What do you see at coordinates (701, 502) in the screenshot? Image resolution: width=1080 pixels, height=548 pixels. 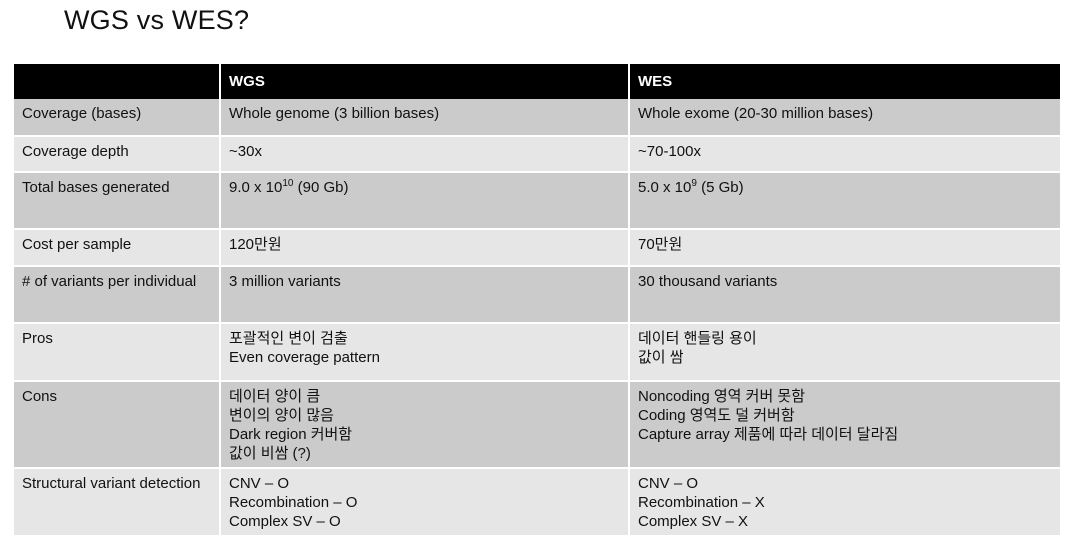 I see `cell-line: Recombination – X` at bounding box center [701, 502].